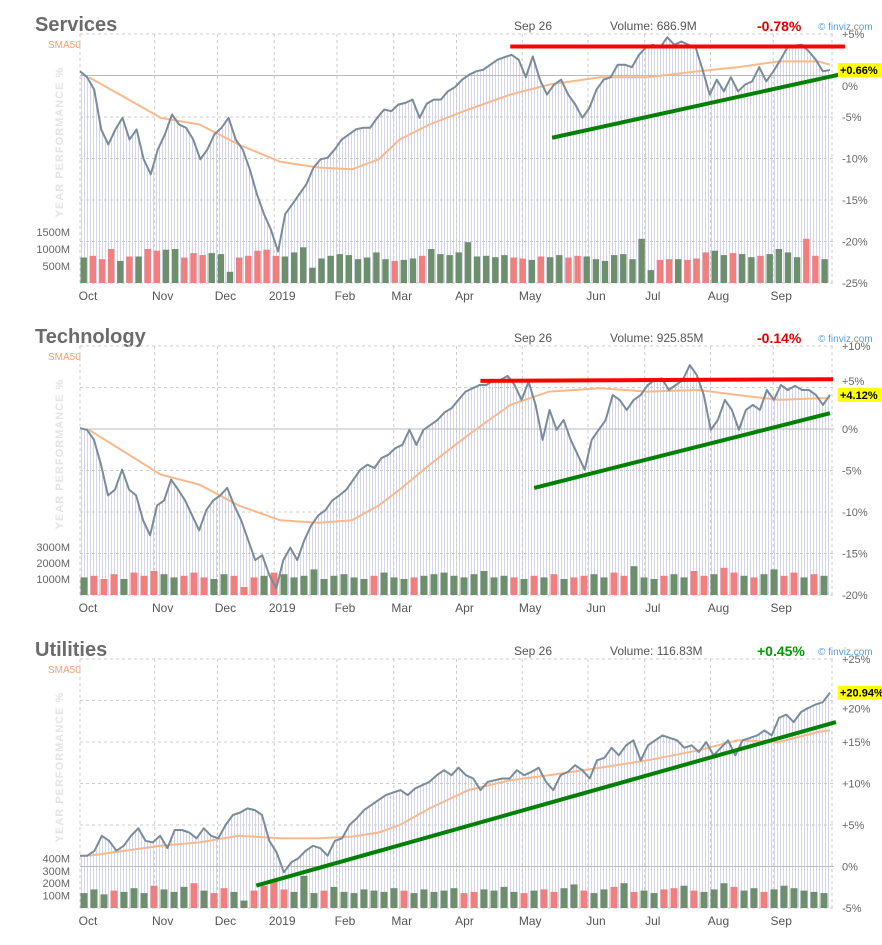  I want to click on x-tick-label: 2019, so click(282, 608).